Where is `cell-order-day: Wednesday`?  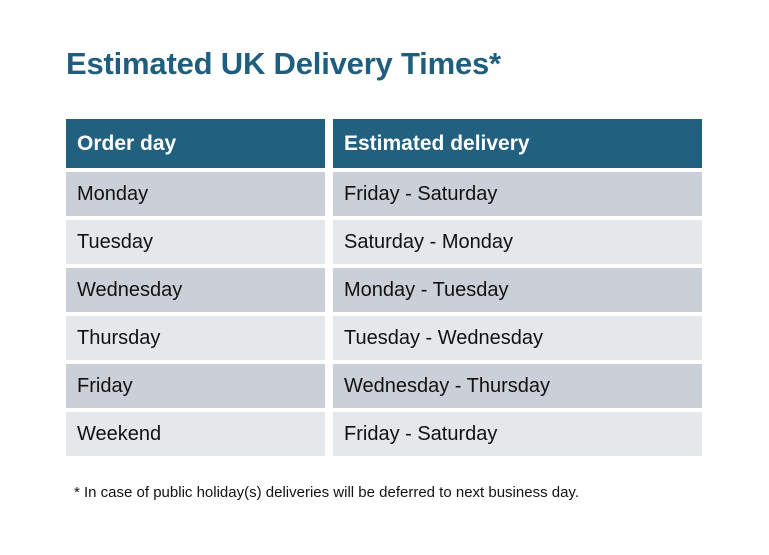 cell-order-day: Wednesday is located at coordinates (195, 290).